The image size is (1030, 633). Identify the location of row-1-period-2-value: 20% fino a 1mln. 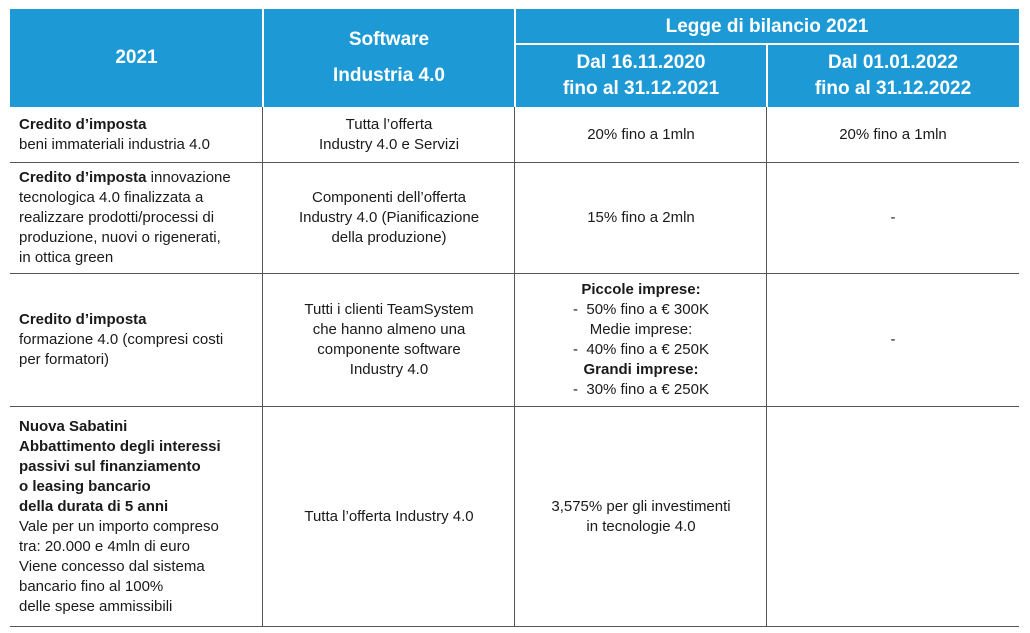
(893, 134).